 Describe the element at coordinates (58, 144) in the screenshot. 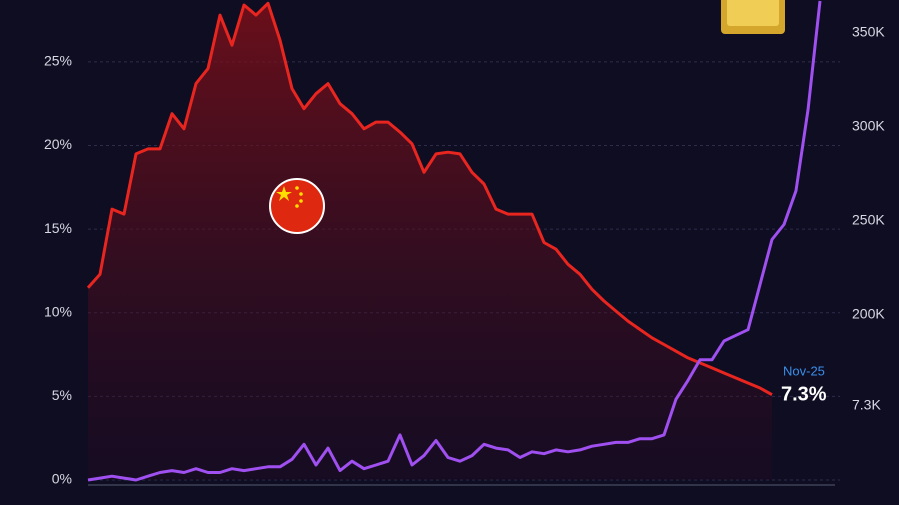

I see `y-tick-label: 20%` at that location.